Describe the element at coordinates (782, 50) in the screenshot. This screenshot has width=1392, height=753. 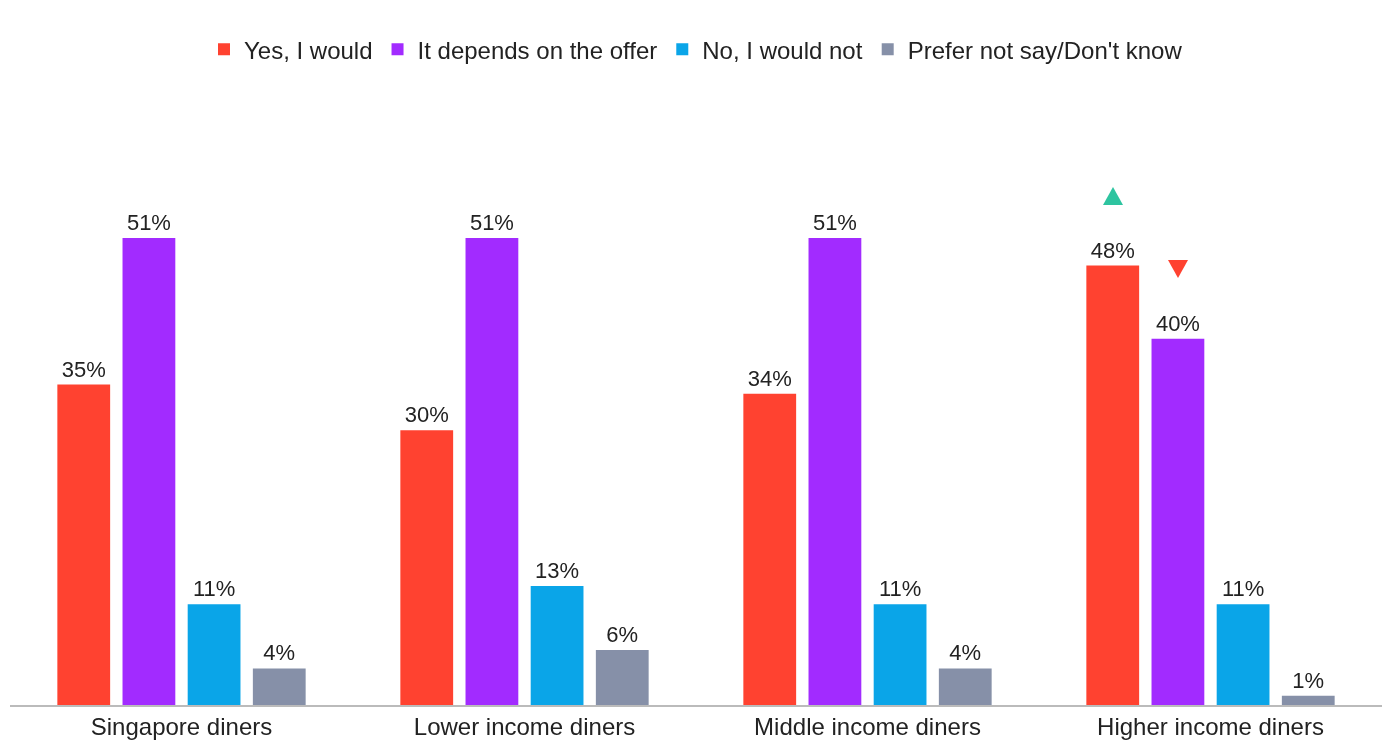
I see `legend-label: No, I would not` at that location.